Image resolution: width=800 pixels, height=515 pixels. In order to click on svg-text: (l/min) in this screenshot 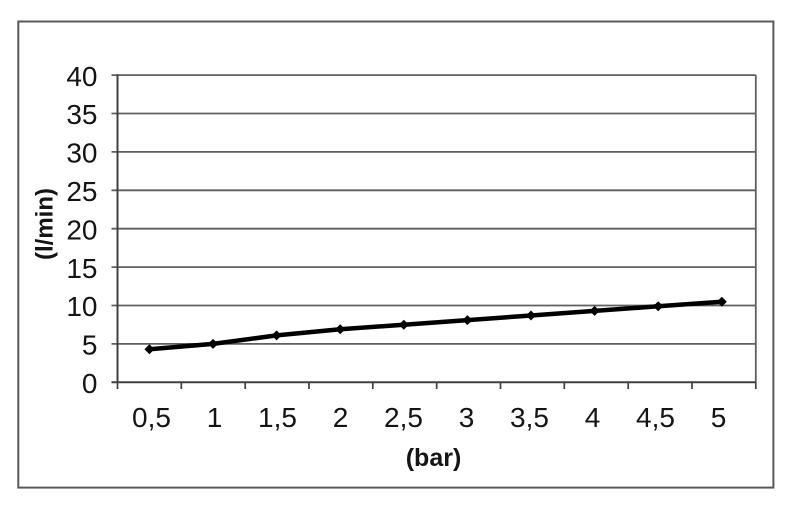, I will do `click(45, 224)`.